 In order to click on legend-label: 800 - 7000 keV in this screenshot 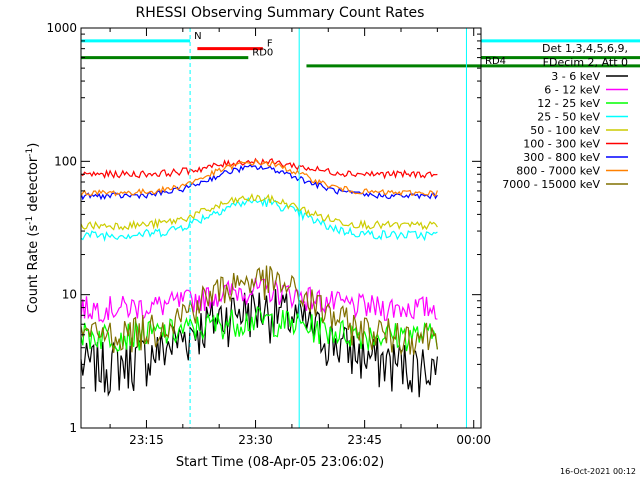, I will do `click(558, 171)`.